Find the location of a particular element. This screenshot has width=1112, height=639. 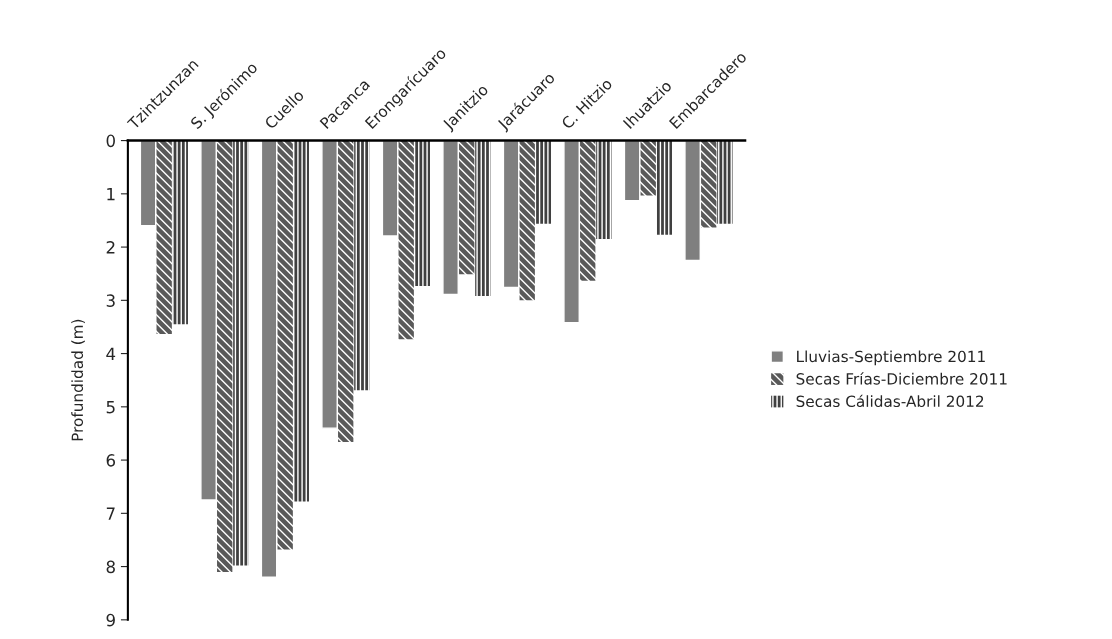

y-tick-label: 5 is located at coordinates (110, 407).